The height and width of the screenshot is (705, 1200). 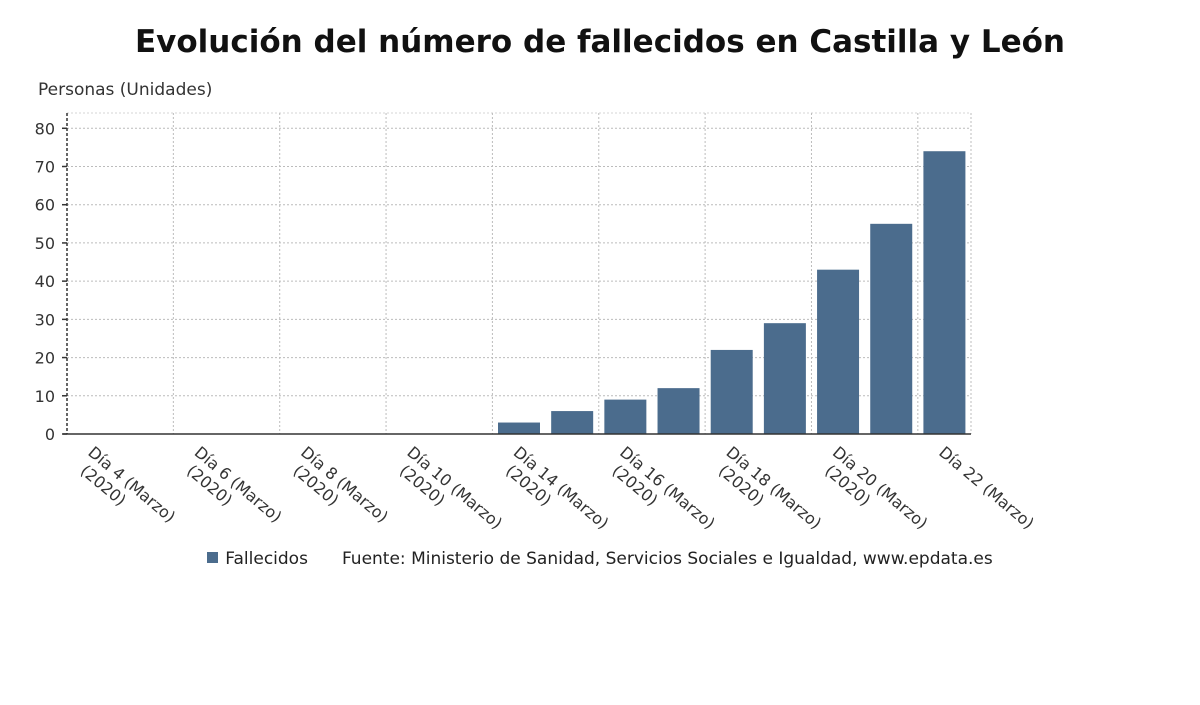 I want to click on y-tick-label: 50, so click(x=45, y=243).